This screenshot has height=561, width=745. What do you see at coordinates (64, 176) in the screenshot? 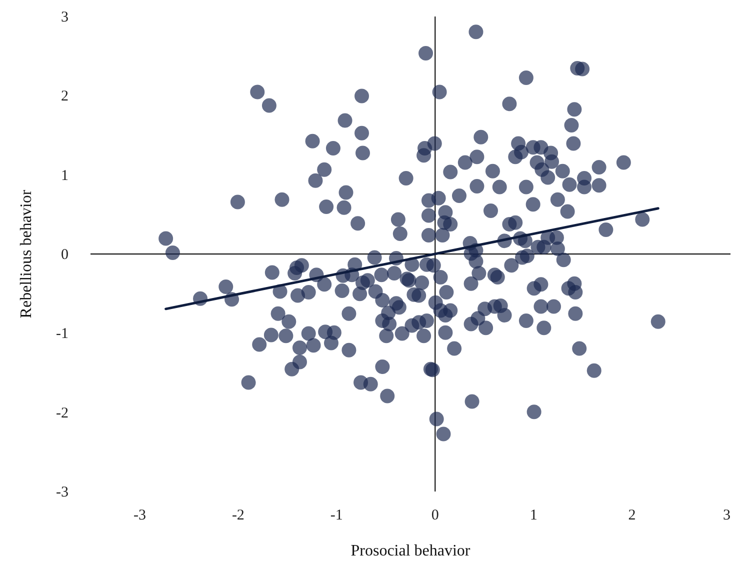
I see `y-tick-label: 1` at bounding box center [64, 176].